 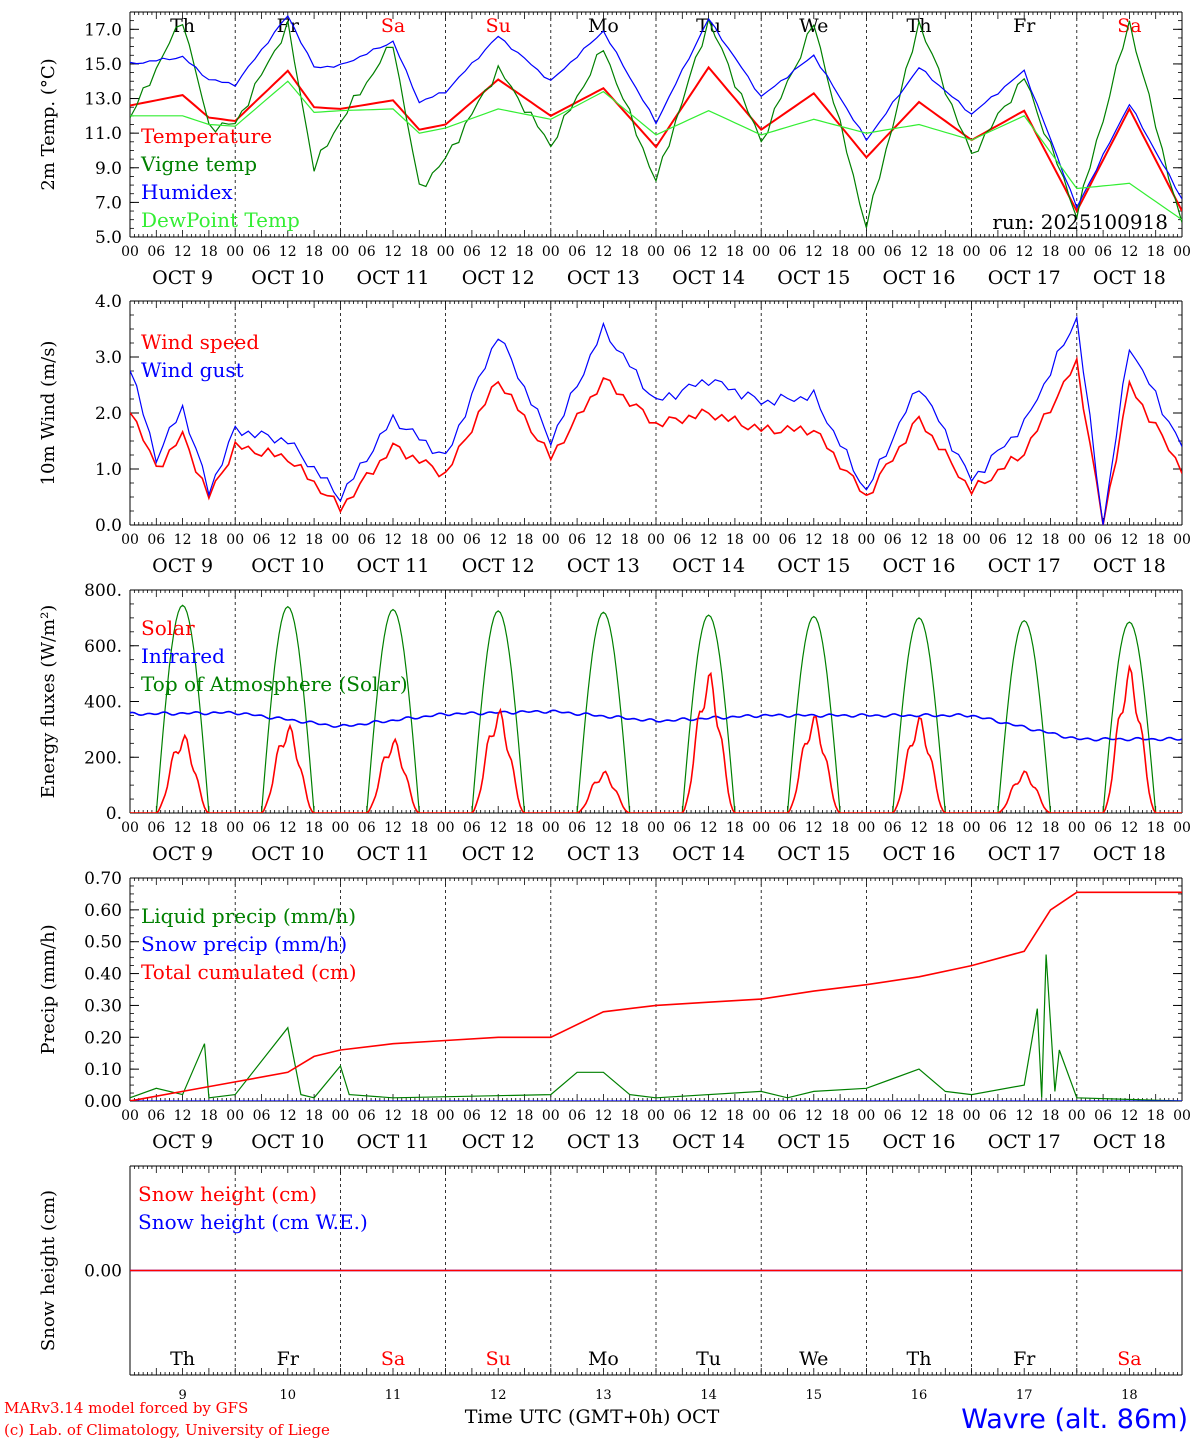 I want to click on y-tick-label: 4.0, so click(x=108, y=302).